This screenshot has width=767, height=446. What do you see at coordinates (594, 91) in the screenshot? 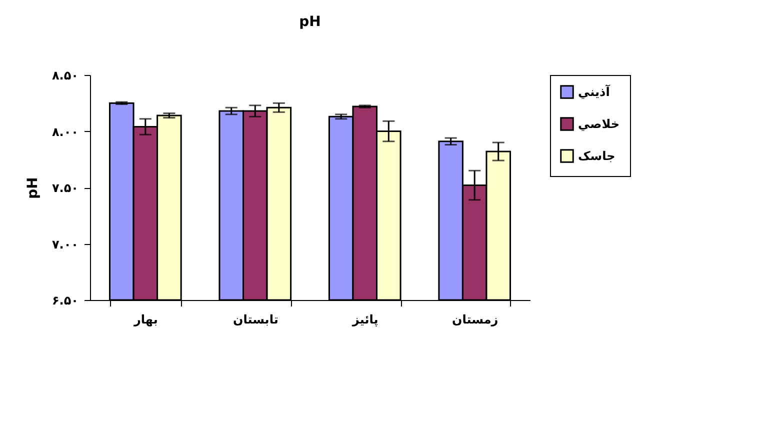
I see `legend-label: آذيني` at bounding box center [594, 91].